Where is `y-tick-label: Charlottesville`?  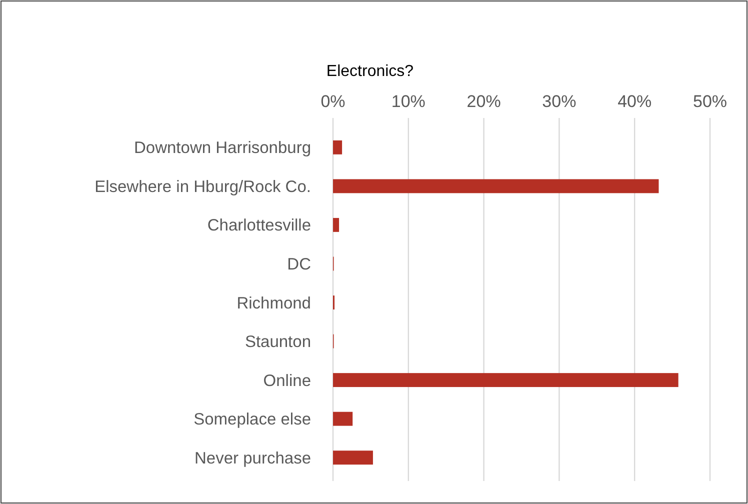 y-tick-label: Charlottesville is located at coordinates (259, 225).